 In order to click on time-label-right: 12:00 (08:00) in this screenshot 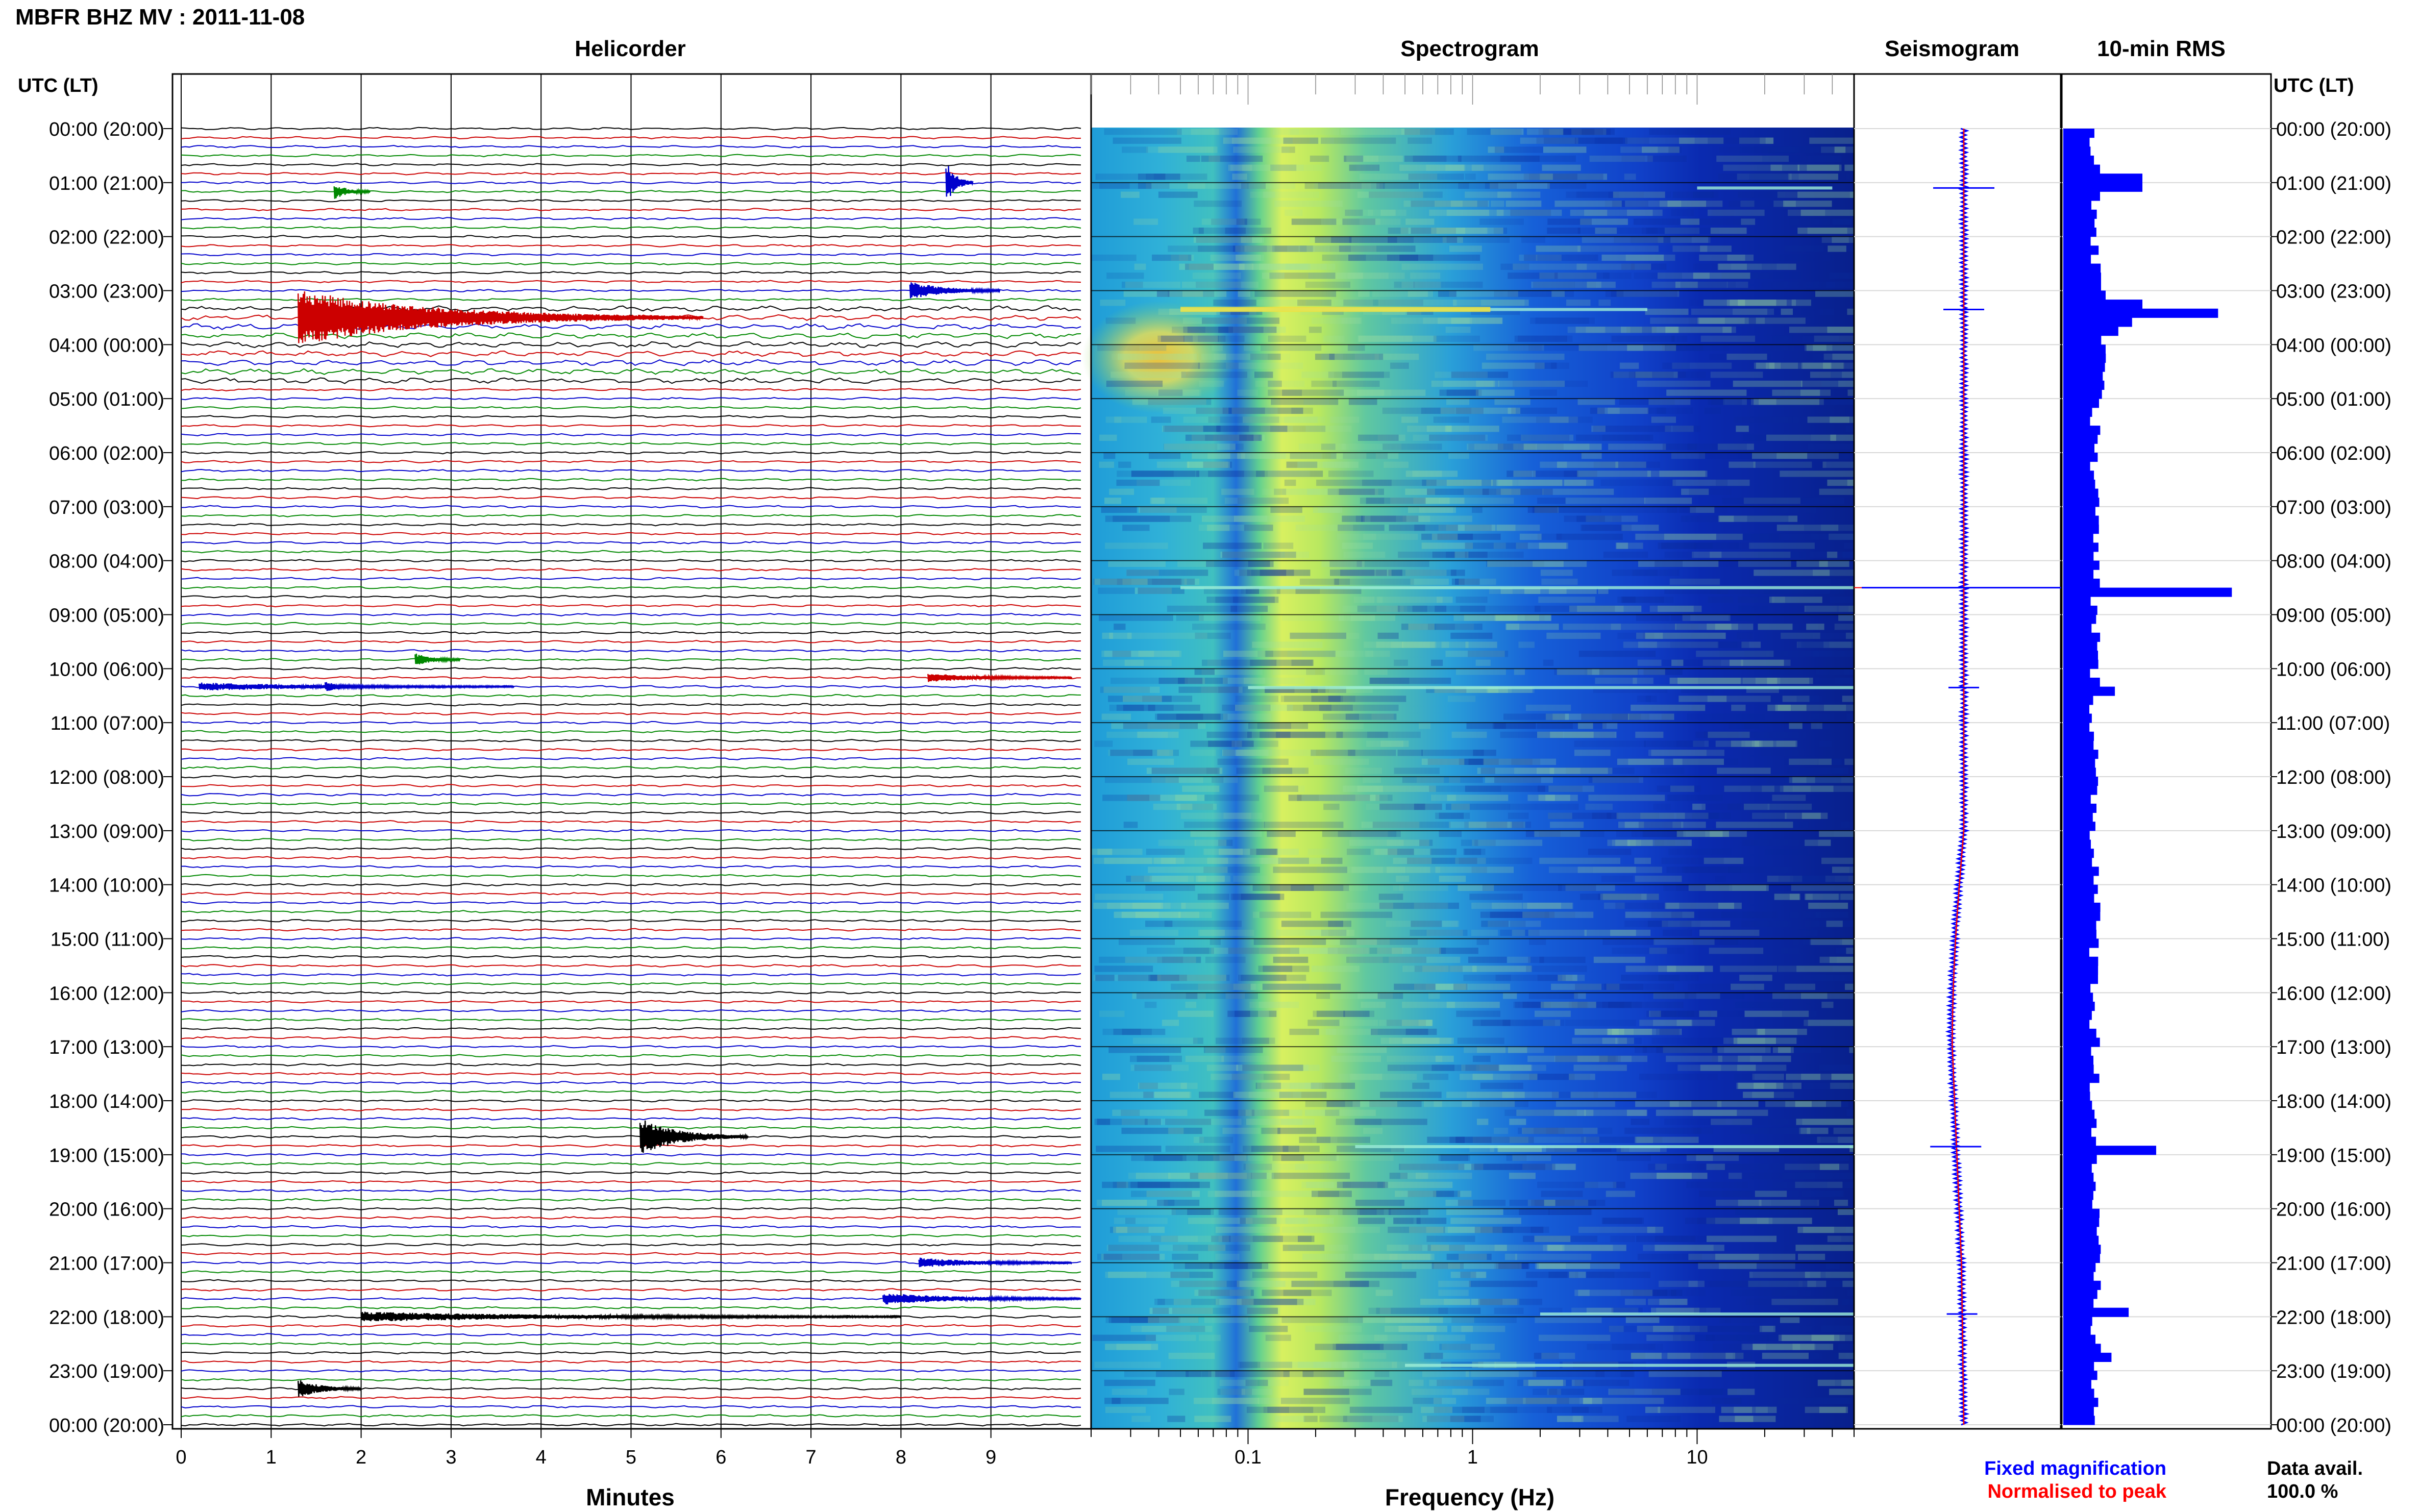, I will do `click(2333, 777)`.